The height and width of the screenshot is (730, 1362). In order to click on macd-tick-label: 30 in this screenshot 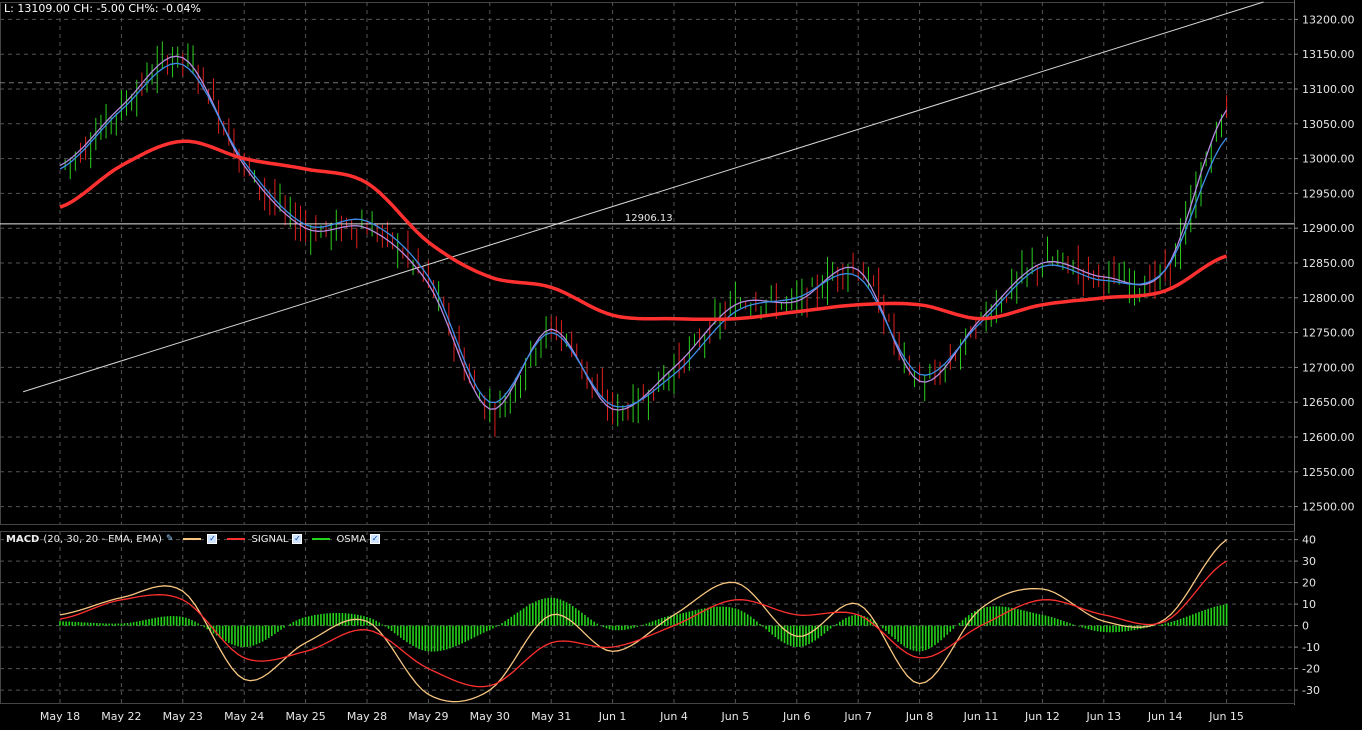, I will do `click(1309, 561)`.